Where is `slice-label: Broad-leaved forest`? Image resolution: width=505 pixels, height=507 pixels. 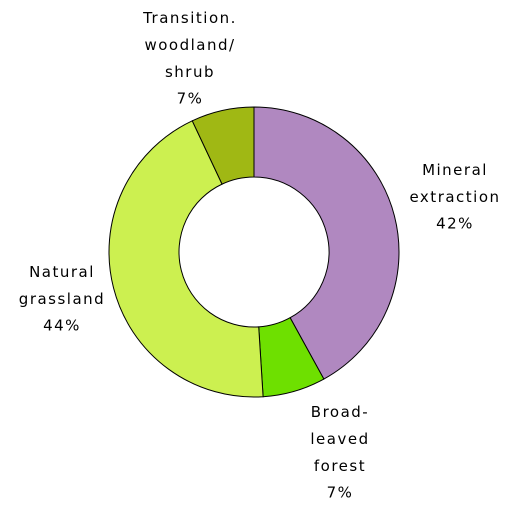 slice-label: Broad-leaved forest is located at coordinates (339, 439).